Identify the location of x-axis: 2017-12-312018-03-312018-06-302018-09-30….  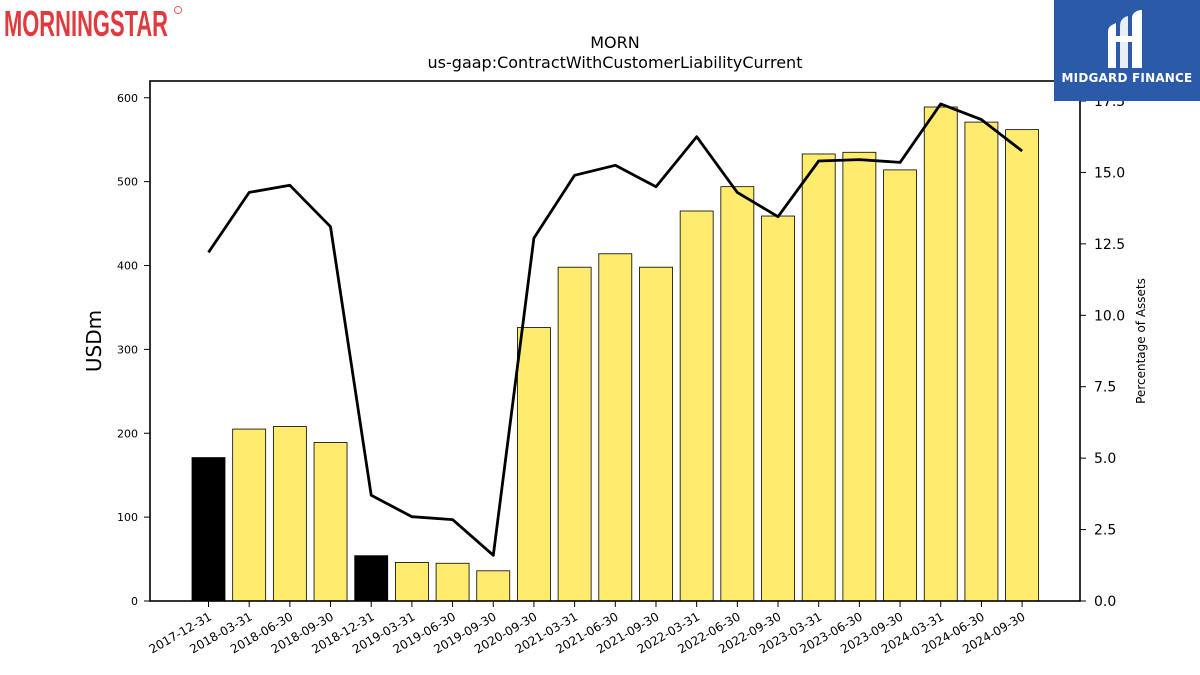
(587, 628).